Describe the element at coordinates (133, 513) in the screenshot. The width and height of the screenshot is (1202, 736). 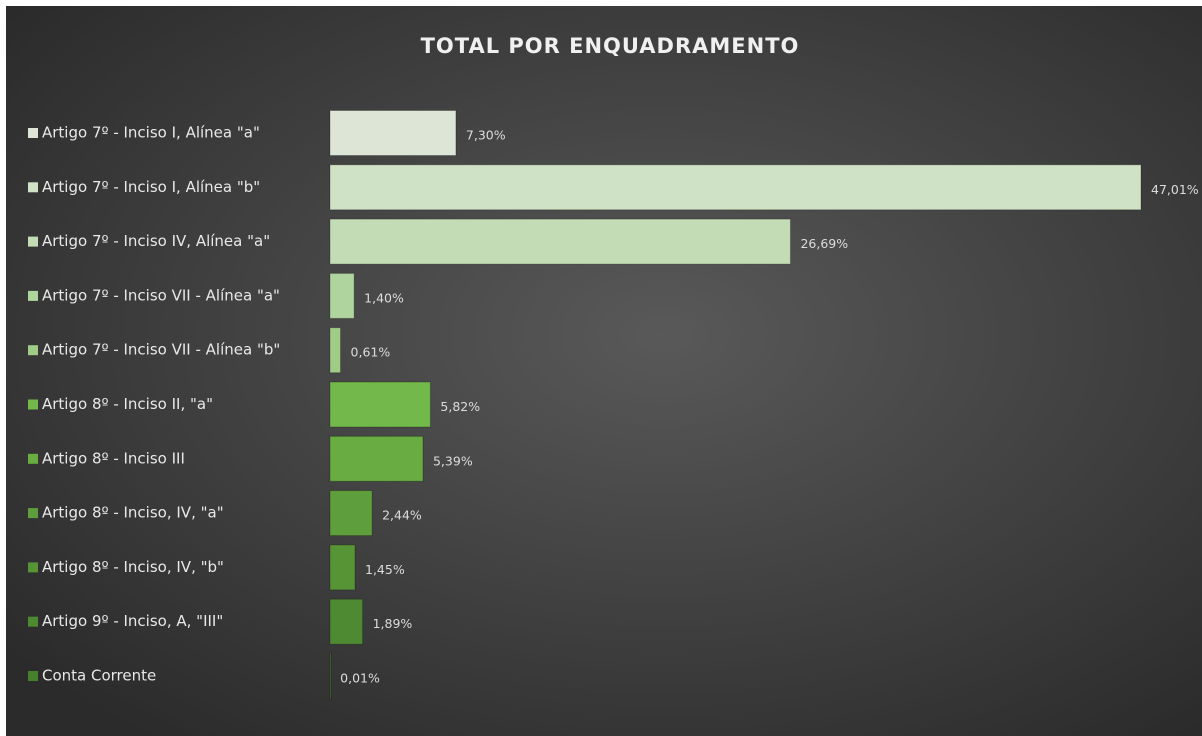
I see `category-label: Artigo 8º - Inciso, IV, "a"` at that location.